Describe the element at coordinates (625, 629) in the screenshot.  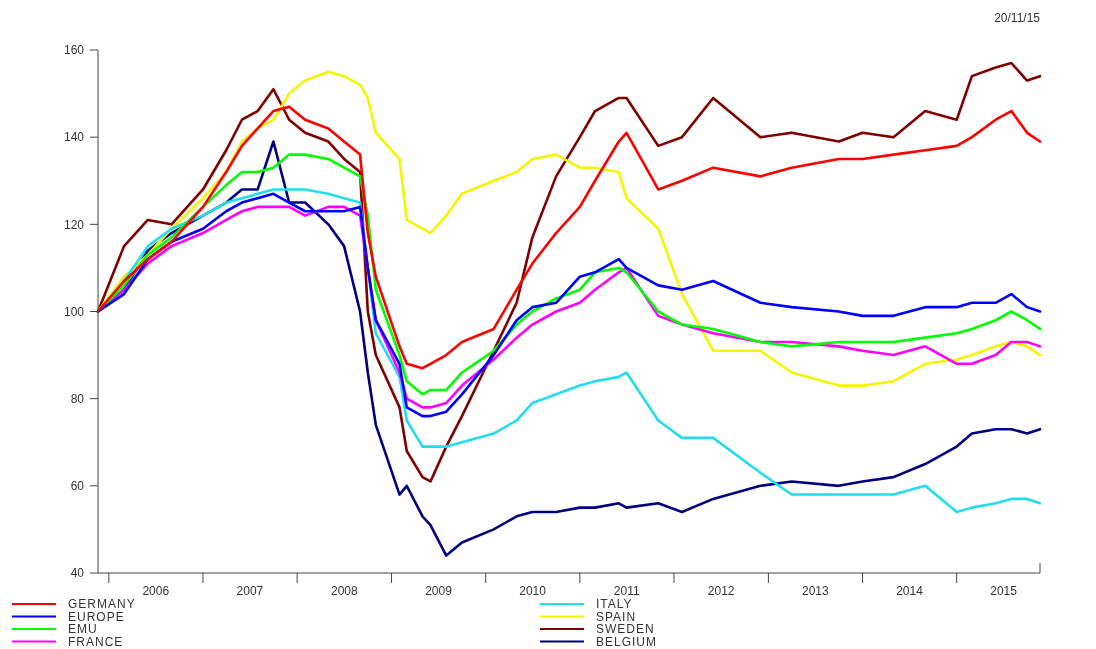
I see `legend-label: SWEDEN` at that location.